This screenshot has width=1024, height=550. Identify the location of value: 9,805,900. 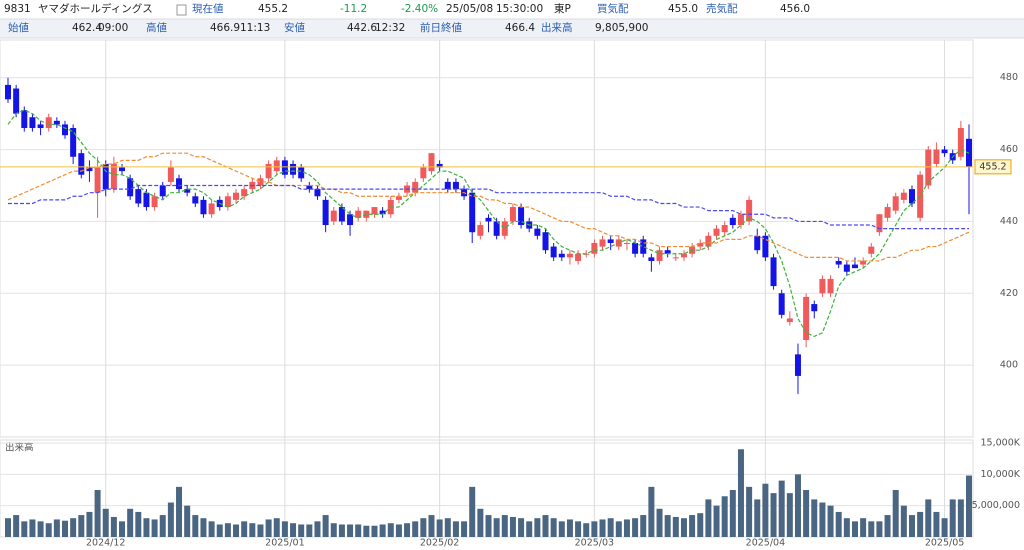
(622, 28).